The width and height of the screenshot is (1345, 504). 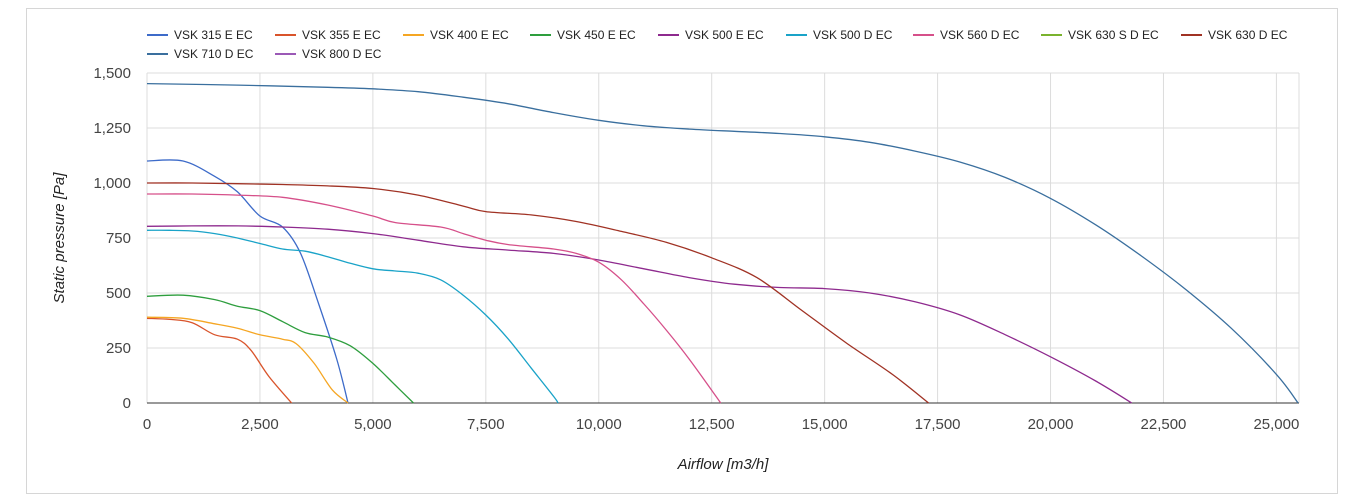 What do you see at coordinates (260, 424) in the screenshot?
I see `x-tick-label: 2,500` at bounding box center [260, 424].